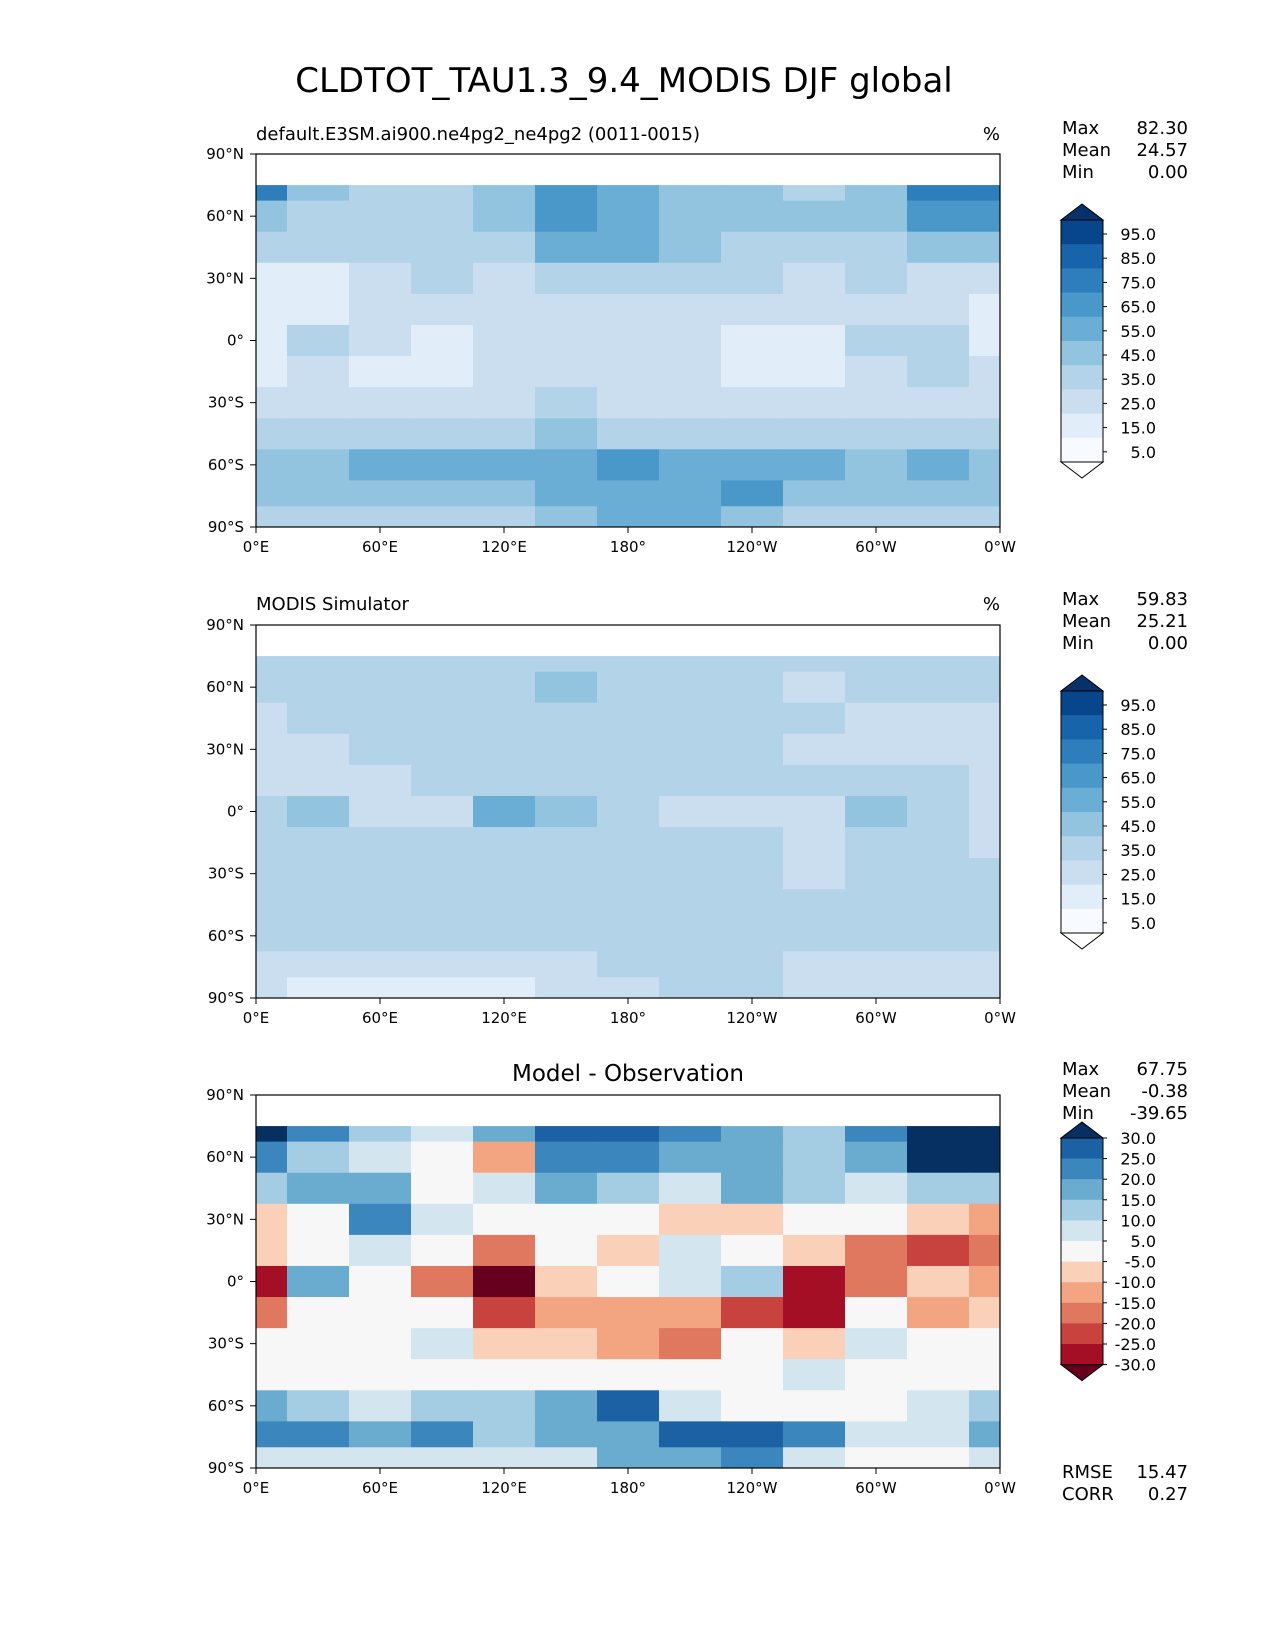 Image resolution: width=1275 pixels, height=1650 pixels. I want to click on stat-value: -0.38, so click(1164, 1091).